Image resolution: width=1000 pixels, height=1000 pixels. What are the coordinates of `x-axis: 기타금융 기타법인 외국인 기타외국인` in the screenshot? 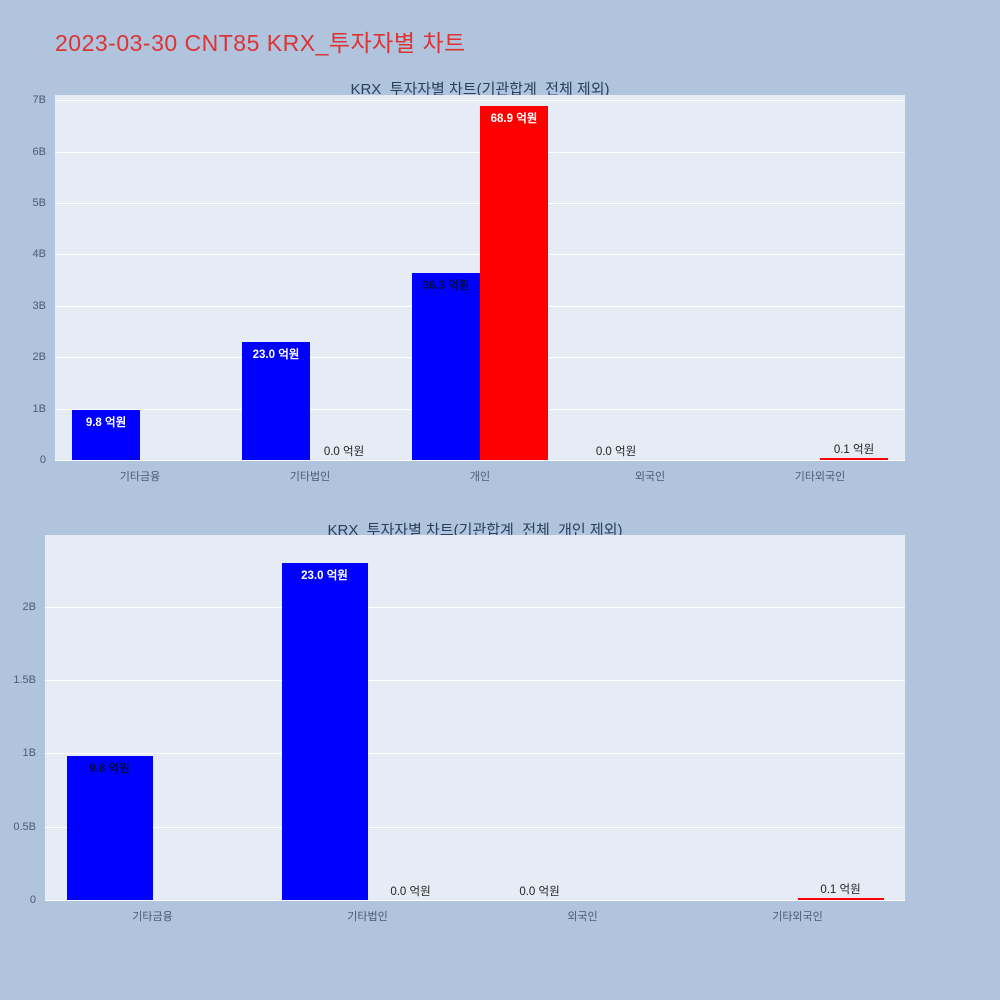 It's located at (475, 914).